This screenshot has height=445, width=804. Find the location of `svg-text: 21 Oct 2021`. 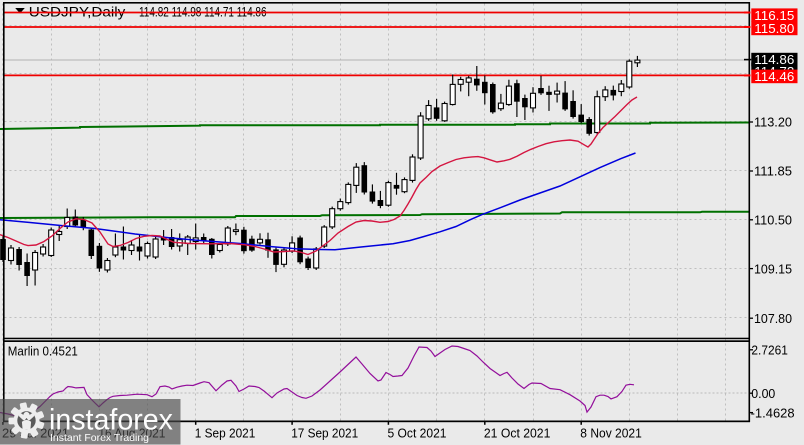

svg-text: 21 Oct 2021 is located at coordinates (517, 432).